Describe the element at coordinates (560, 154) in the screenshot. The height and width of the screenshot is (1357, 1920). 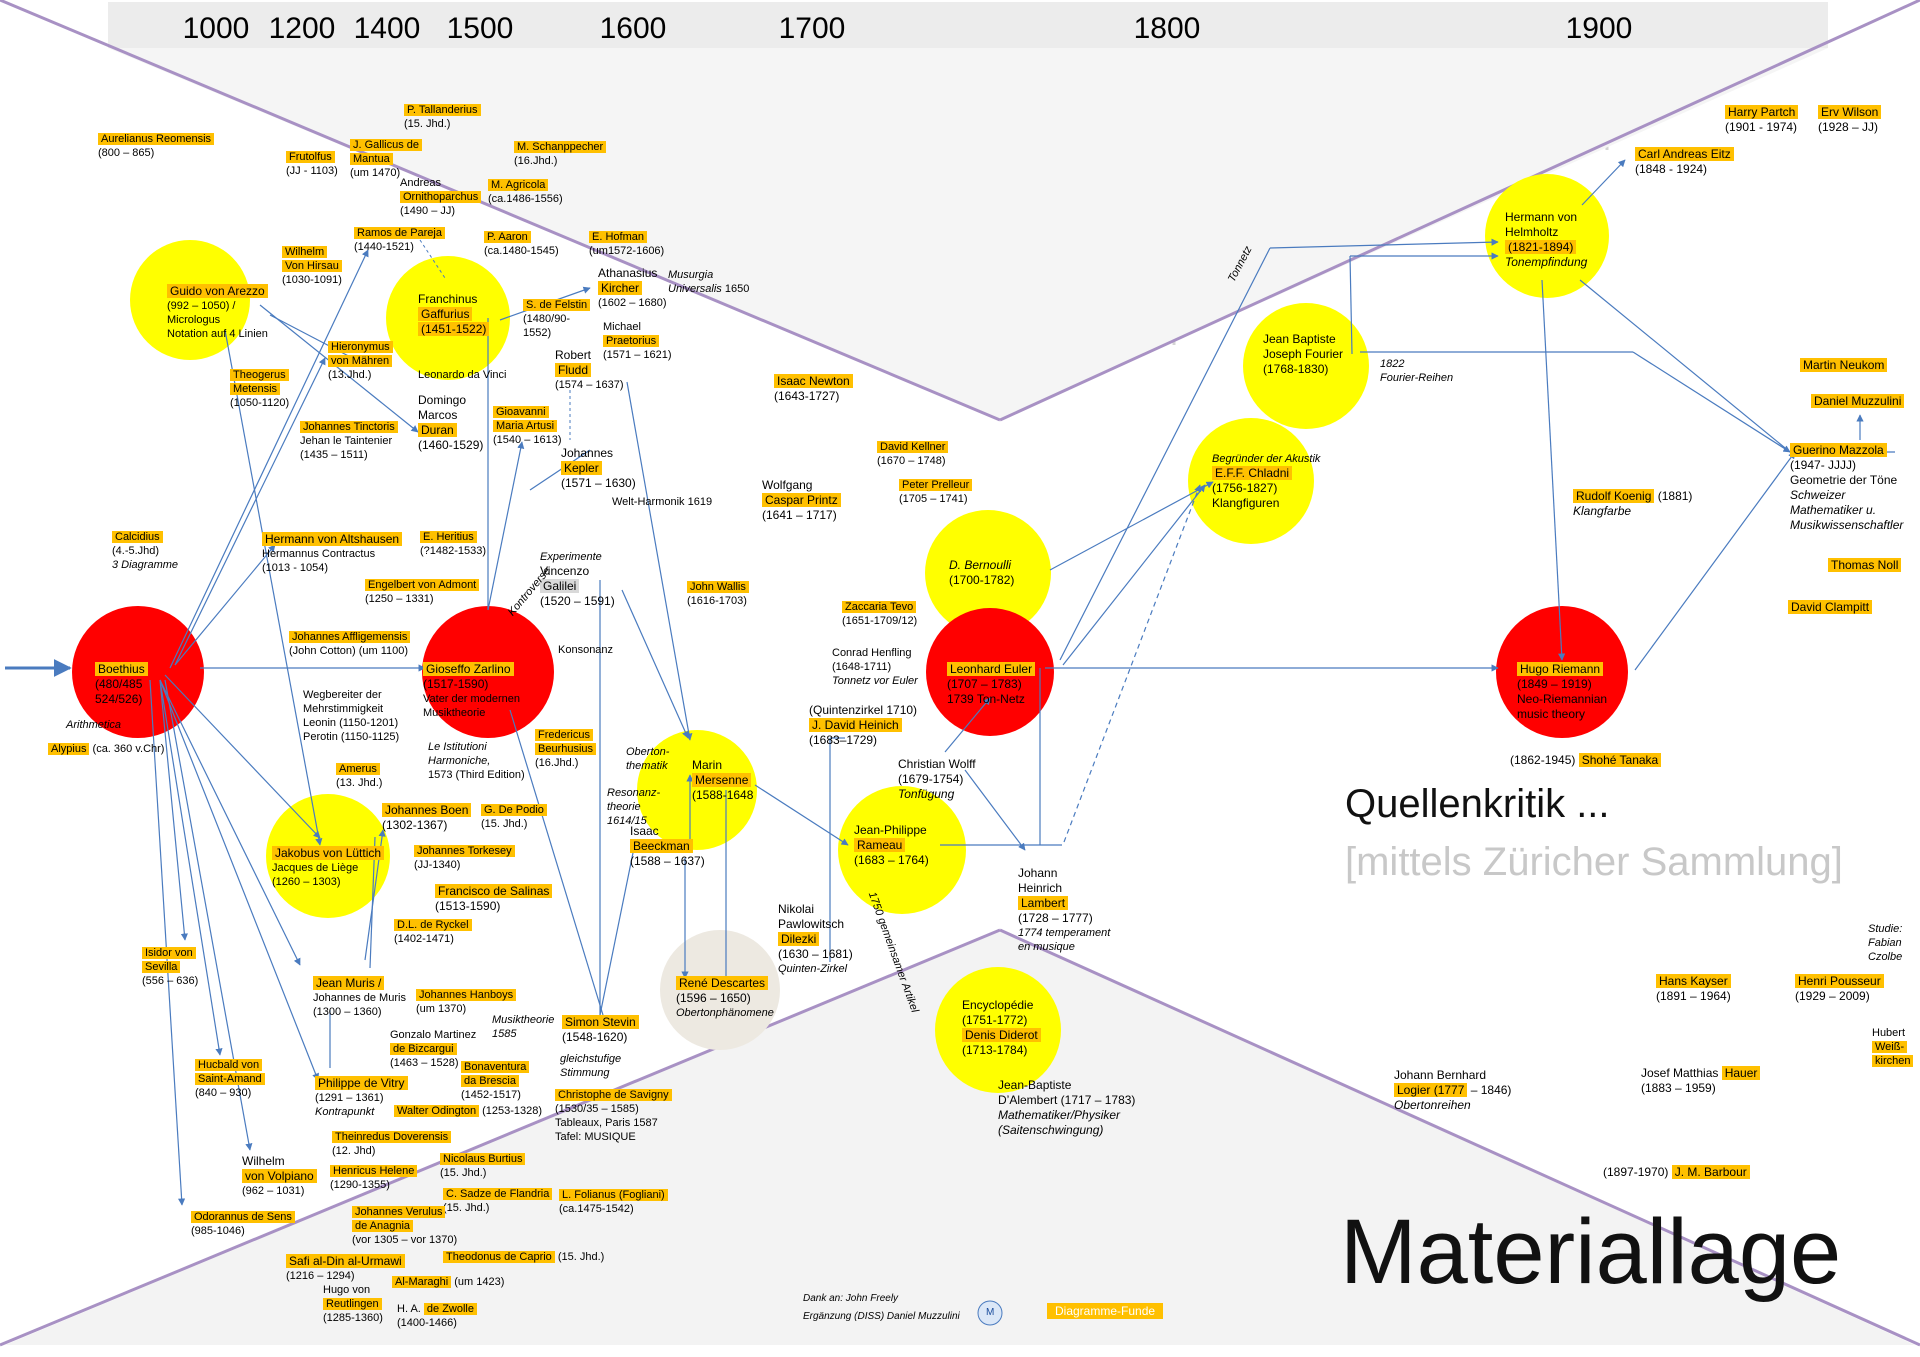
I see `person-schanppecher: M. Schanppecher (16.Jhd.)` at that location.